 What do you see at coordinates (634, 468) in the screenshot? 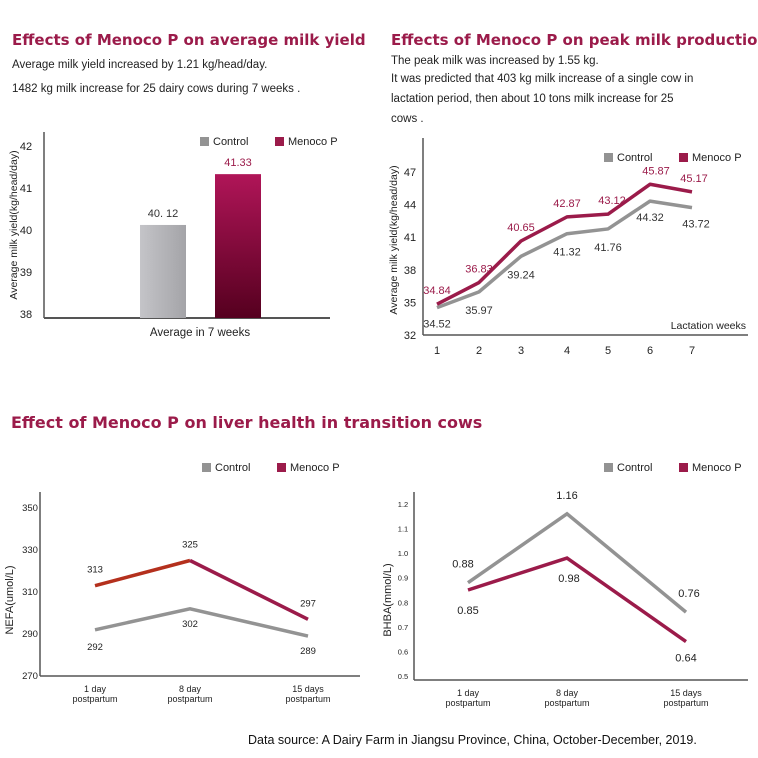
I see `bhba-legend-label-0: Control` at bounding box center [634, 468].